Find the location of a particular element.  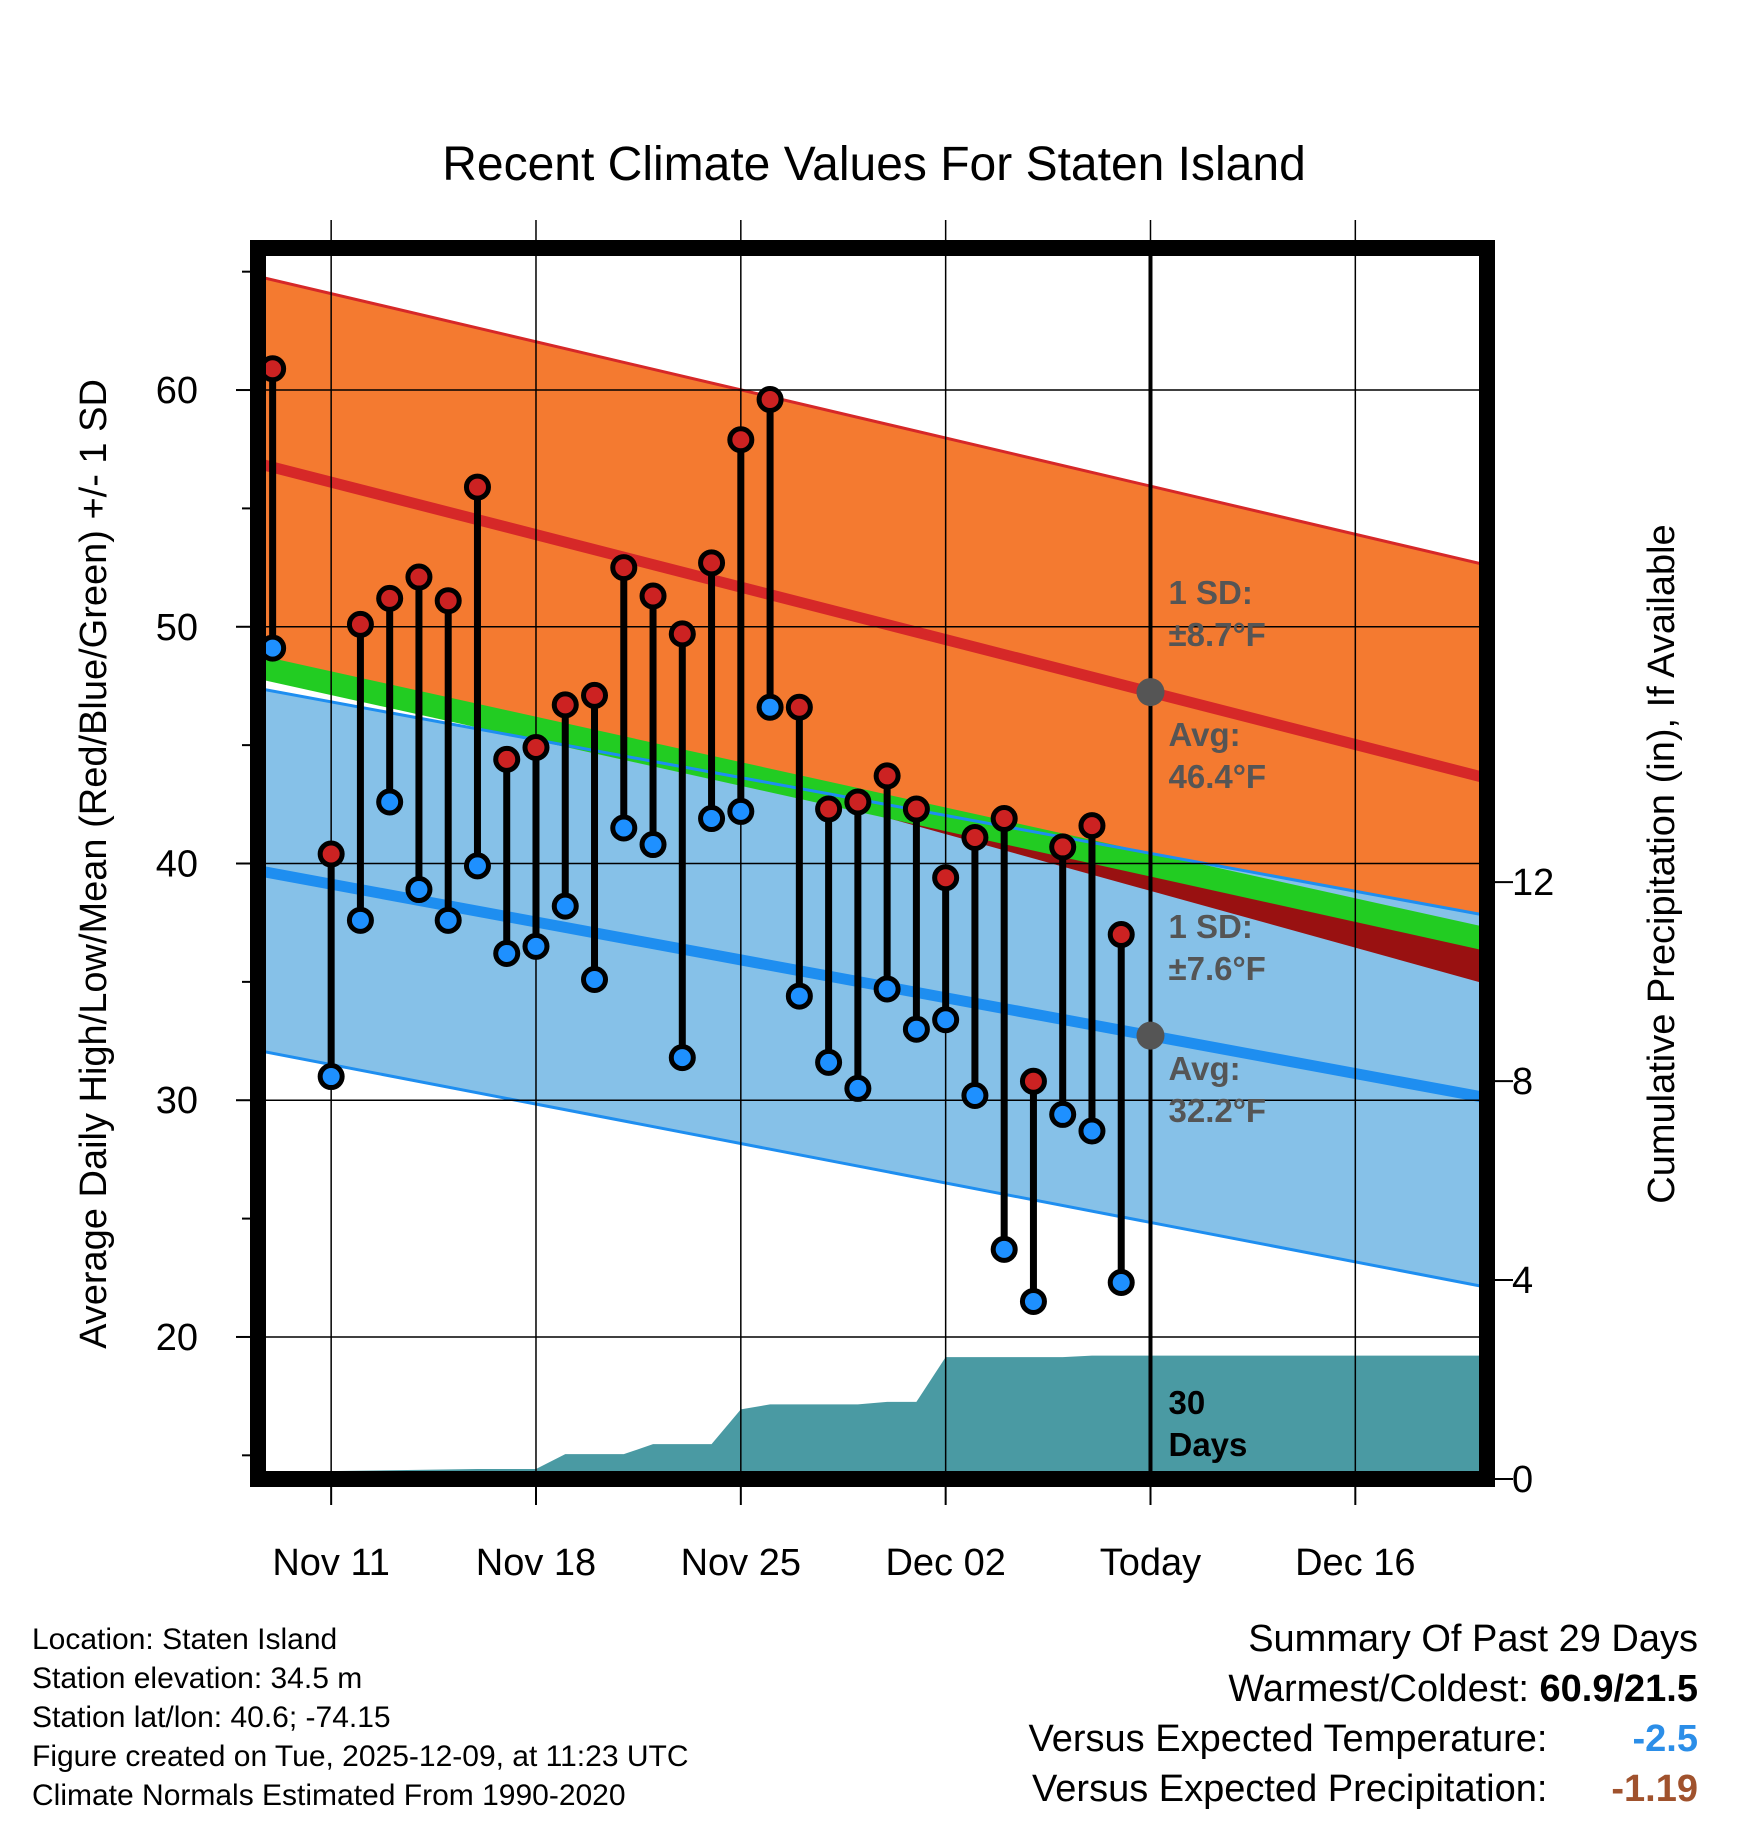

y2-tick-label: 12 is located at coordinates (1533, 883).